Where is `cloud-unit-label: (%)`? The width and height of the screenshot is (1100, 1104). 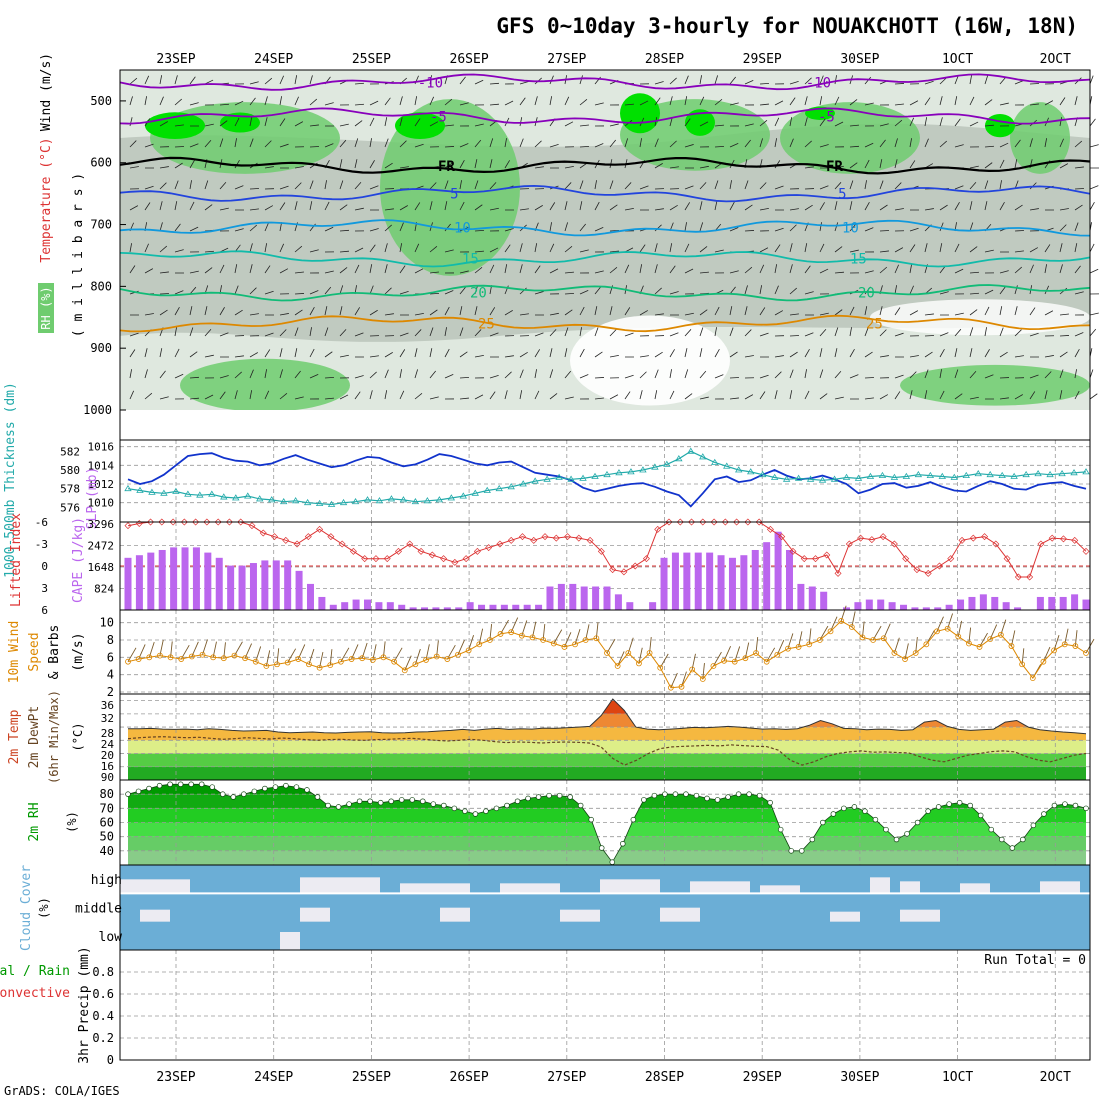 cloud-unit-label: (%) is located at coordinates (44, 908).